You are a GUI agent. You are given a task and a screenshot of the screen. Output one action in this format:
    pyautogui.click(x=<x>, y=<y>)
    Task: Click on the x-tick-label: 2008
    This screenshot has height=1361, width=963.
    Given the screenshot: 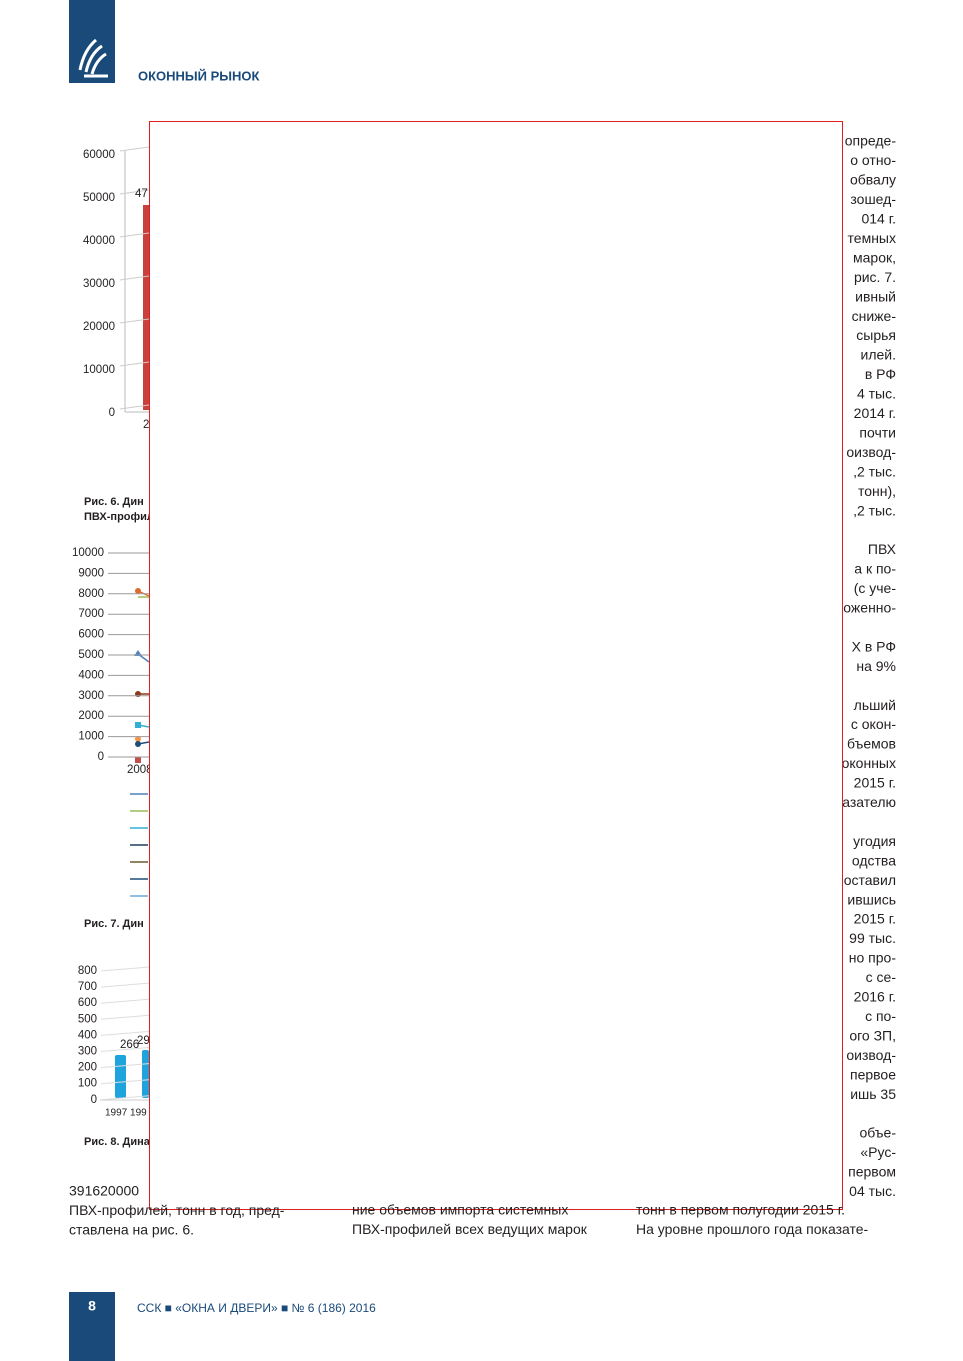 What is the action you would take?
    pyautogui.click(x=140, y=770)
    